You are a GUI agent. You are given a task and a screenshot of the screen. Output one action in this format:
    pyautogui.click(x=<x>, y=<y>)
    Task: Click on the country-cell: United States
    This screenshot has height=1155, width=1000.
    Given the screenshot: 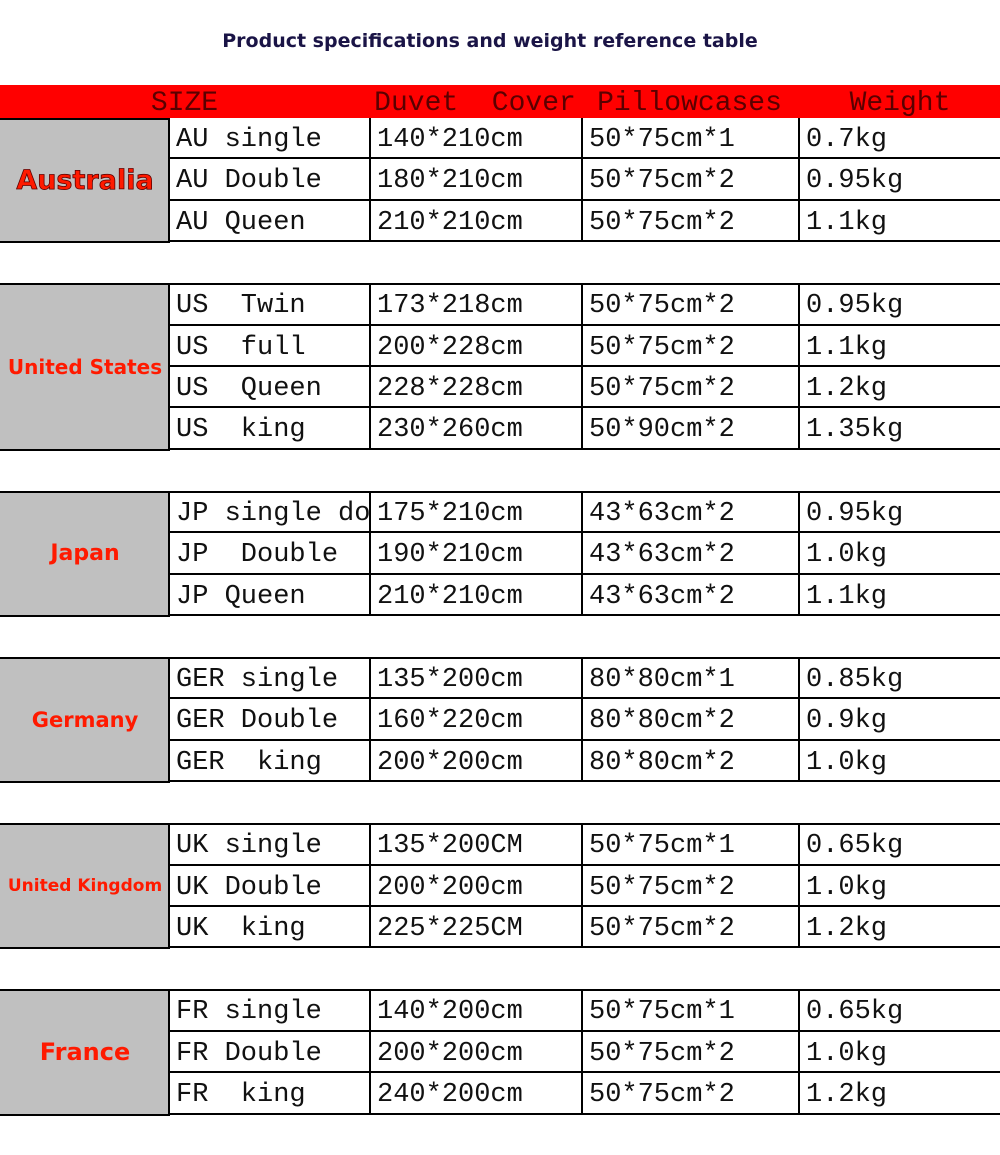 What is the action you would take?
    pyautogui.click(x=85, y=367)
    